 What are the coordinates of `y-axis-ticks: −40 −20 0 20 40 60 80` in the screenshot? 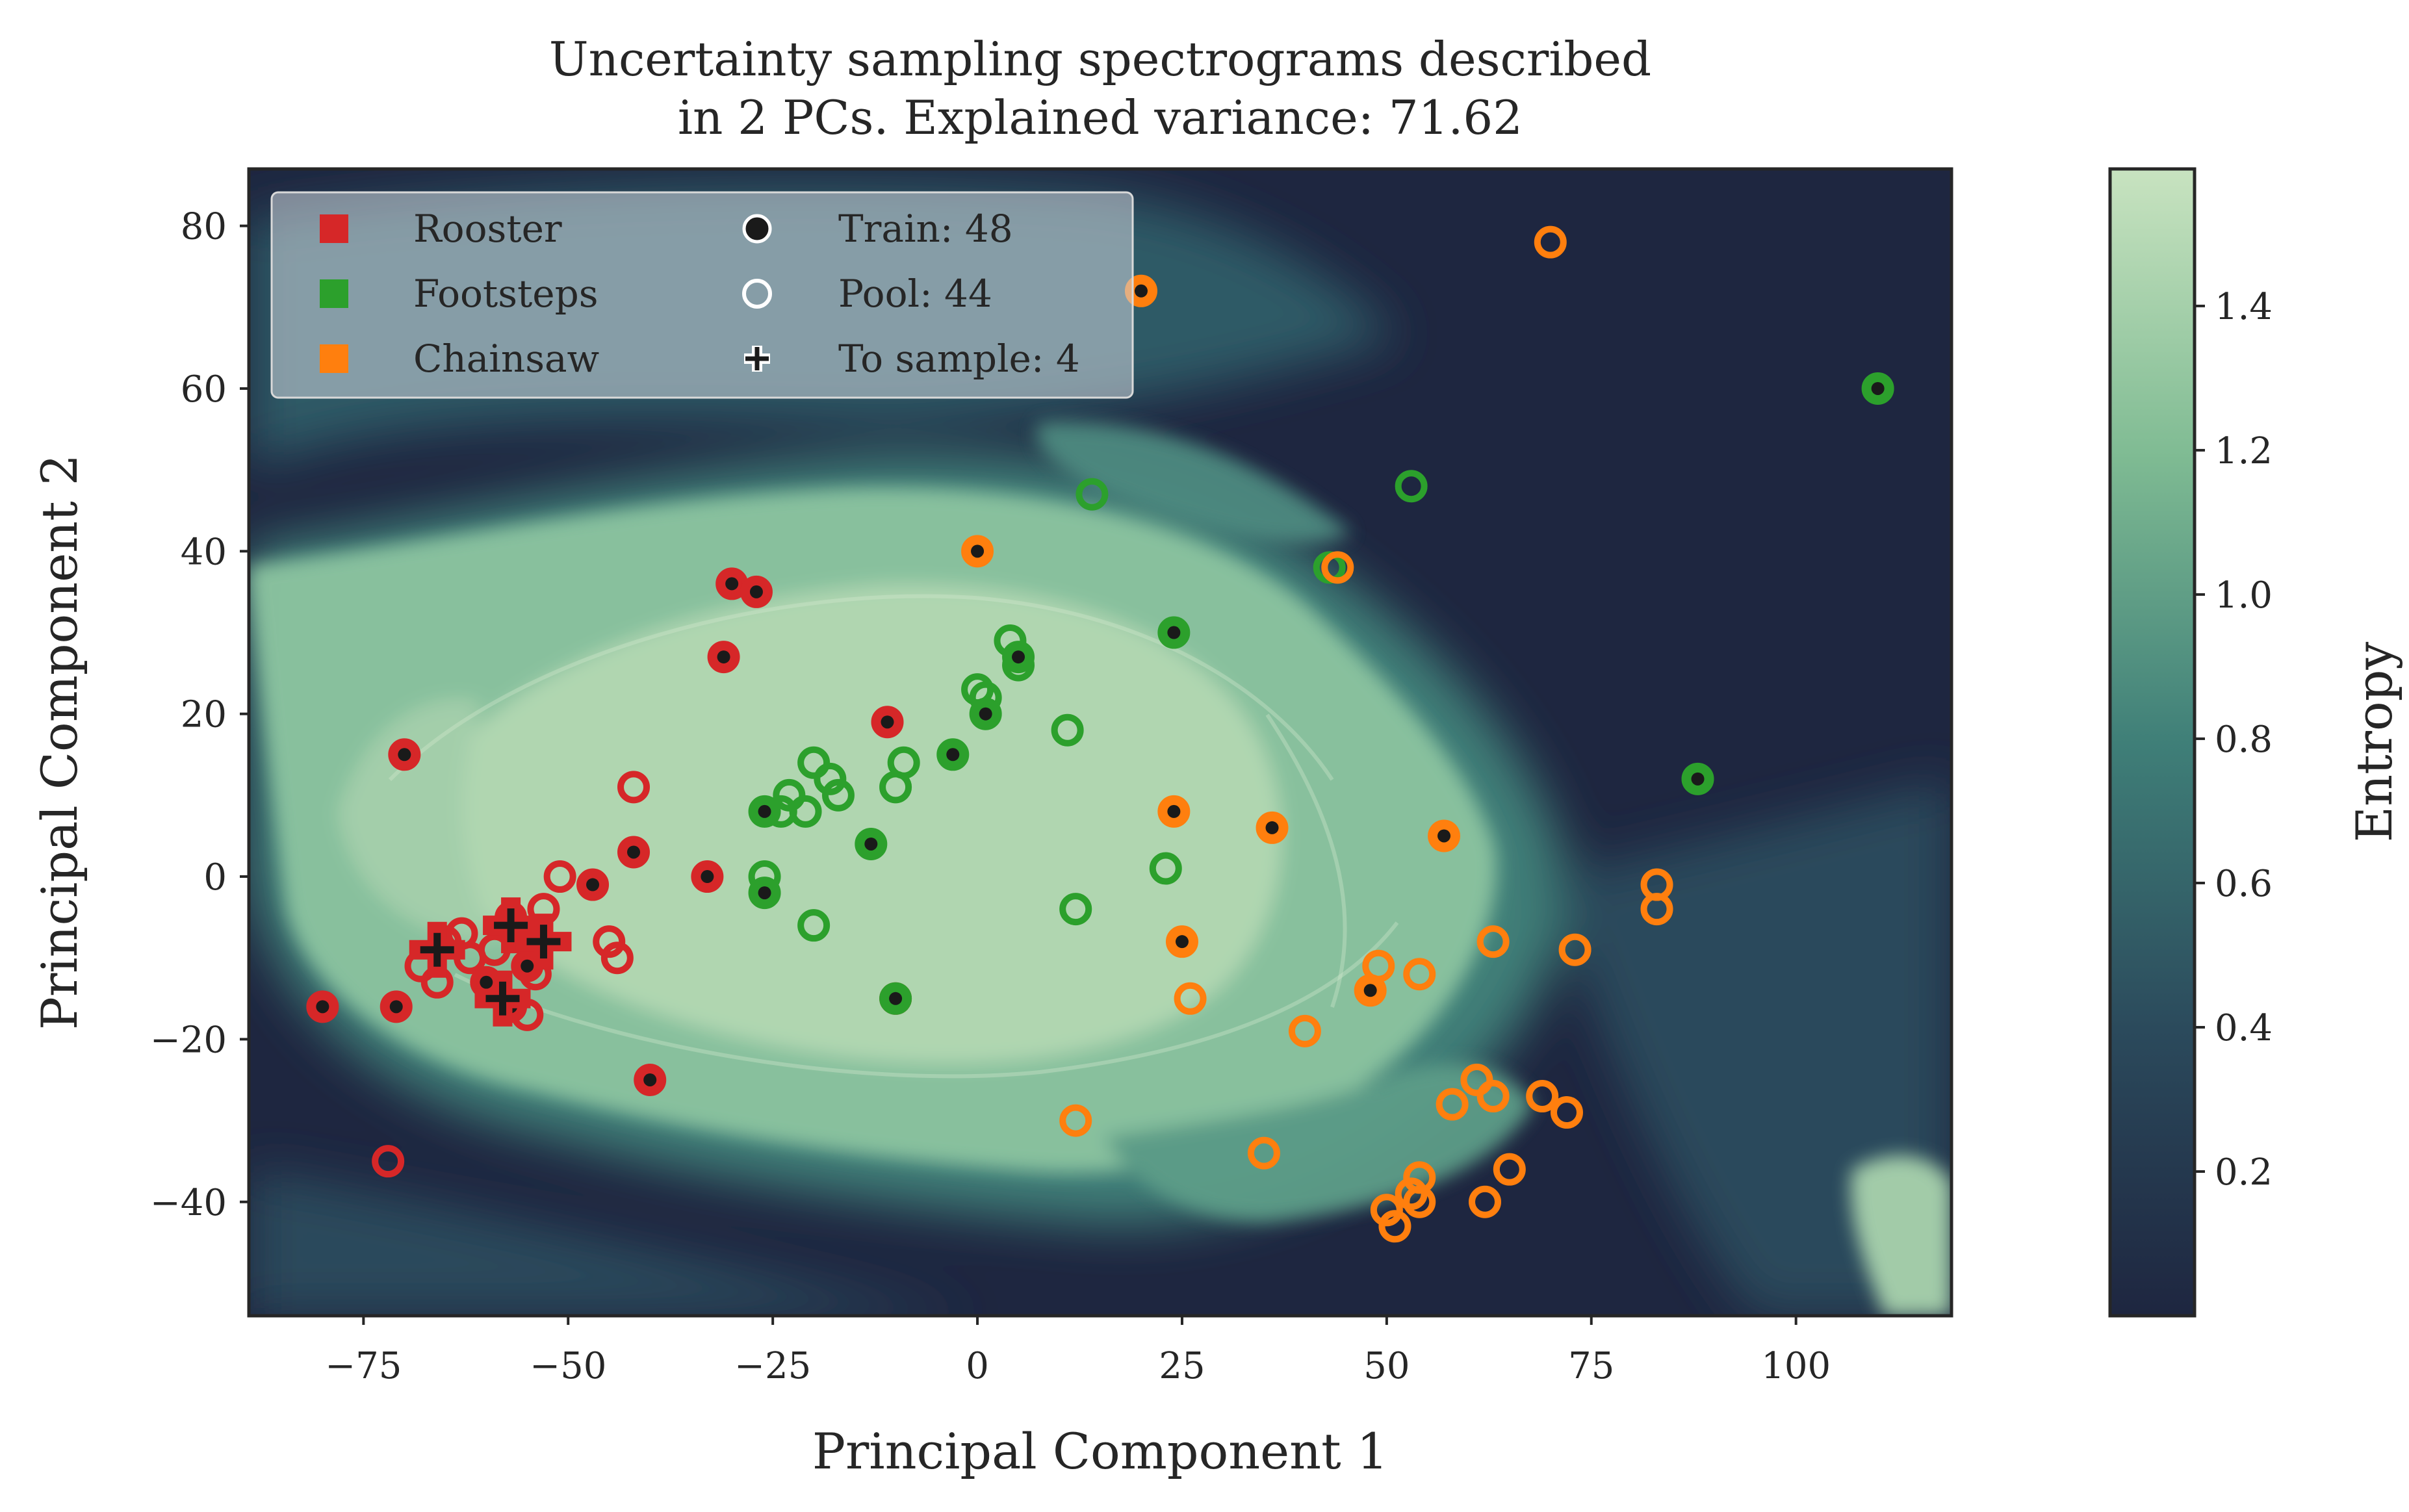 It's located at (200, 715).